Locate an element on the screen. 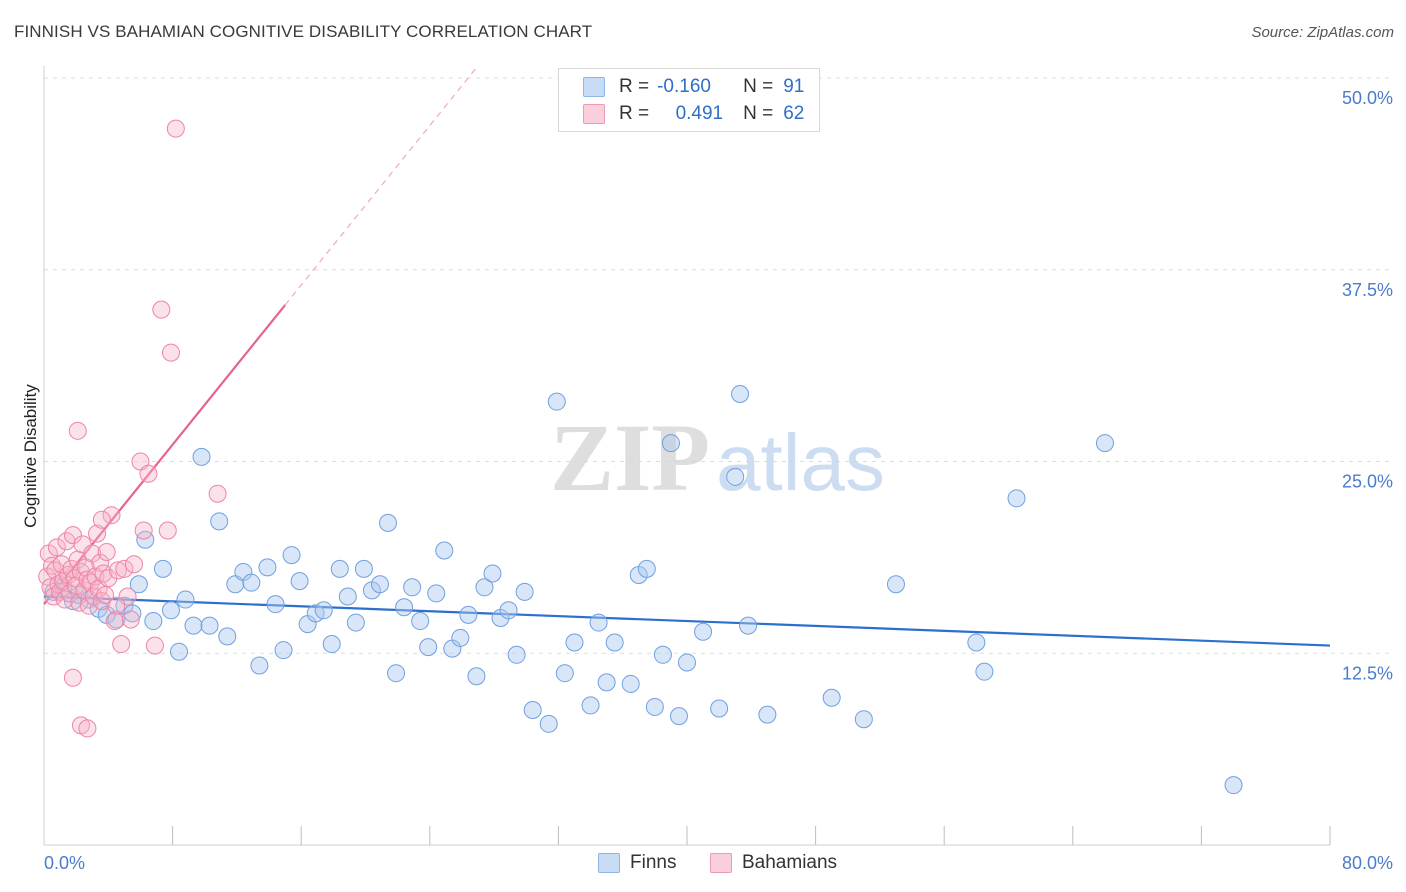 The image size is (1406, 892). legend-bahamians-label: Bahamians is located at coordinates (790, 862).